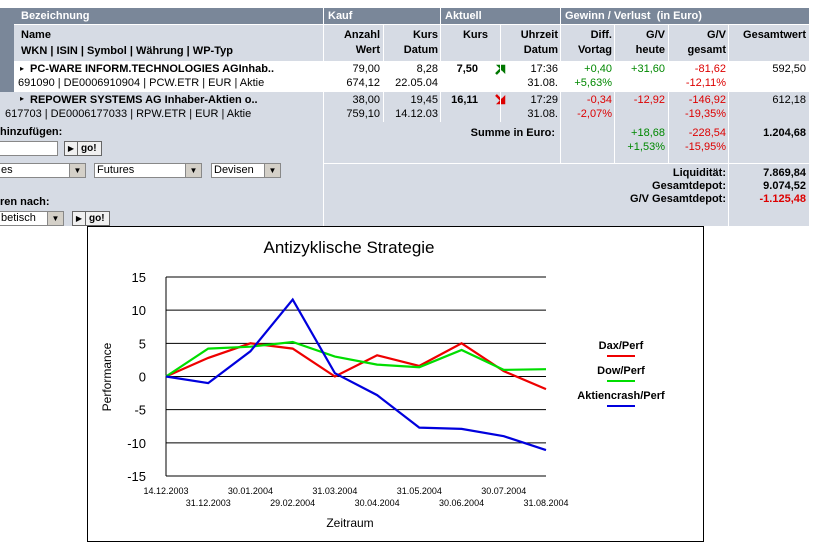 Image resolution: width=823 pixels, height=549 pixels. What do you see at coordinates (467, 69) in the screenshot?
I see `kurs-value: 7,50` at bounding box center [467, 69].